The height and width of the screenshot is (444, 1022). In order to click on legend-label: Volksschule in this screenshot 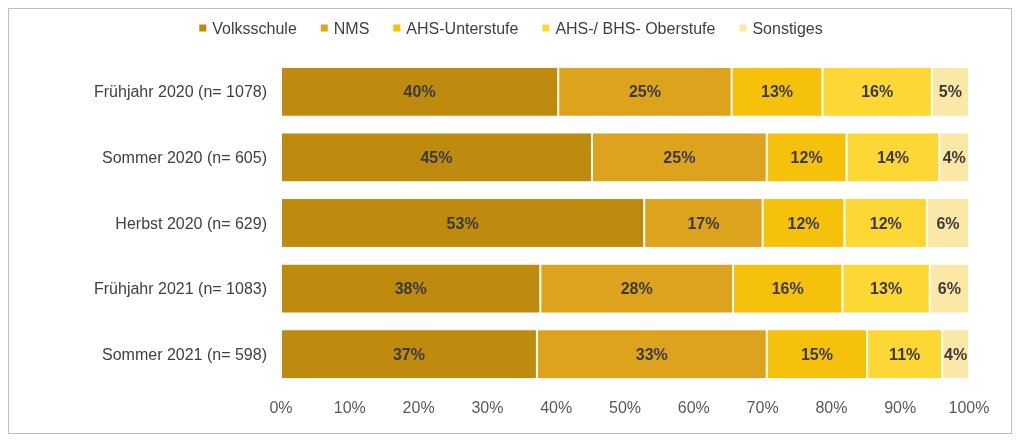, I will do `click(254, 28)`.